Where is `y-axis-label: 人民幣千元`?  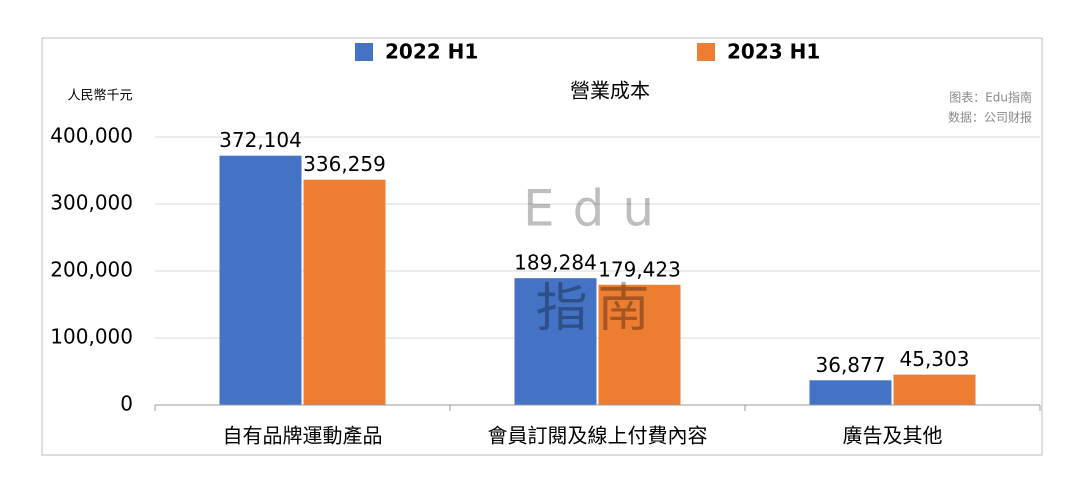
y-axis-label: 人民幣千元 is located at coordinates (99, 96).